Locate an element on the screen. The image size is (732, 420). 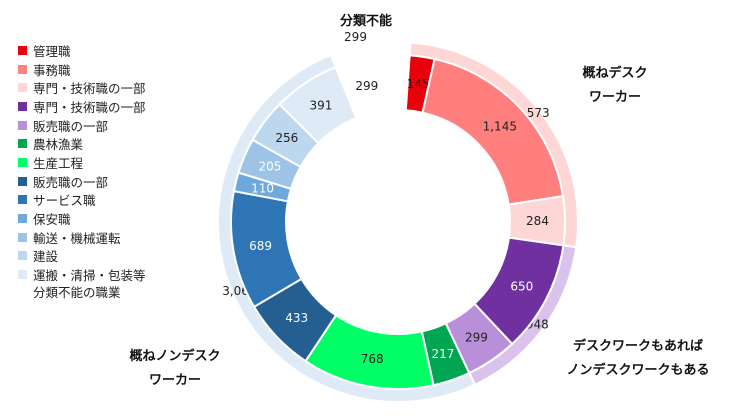
legend-entry: サービス職 is located at coordinates (82, 200).